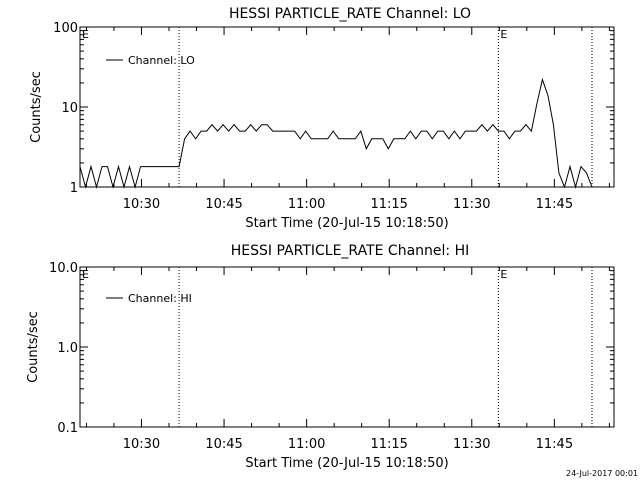  I want to click on y-tick-label: 0.1, so click(67, 428).